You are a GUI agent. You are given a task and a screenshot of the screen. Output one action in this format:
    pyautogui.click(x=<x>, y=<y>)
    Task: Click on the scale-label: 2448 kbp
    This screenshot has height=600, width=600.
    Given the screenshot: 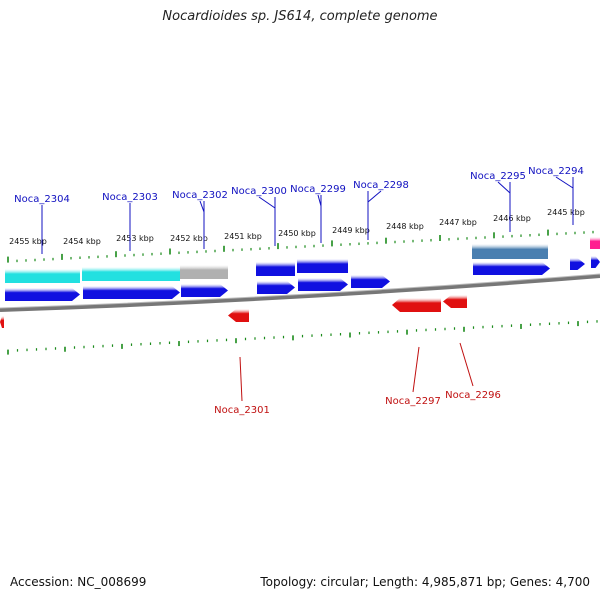 What is the action you would take?
    pyautogui.click(x=405, y=226)
    